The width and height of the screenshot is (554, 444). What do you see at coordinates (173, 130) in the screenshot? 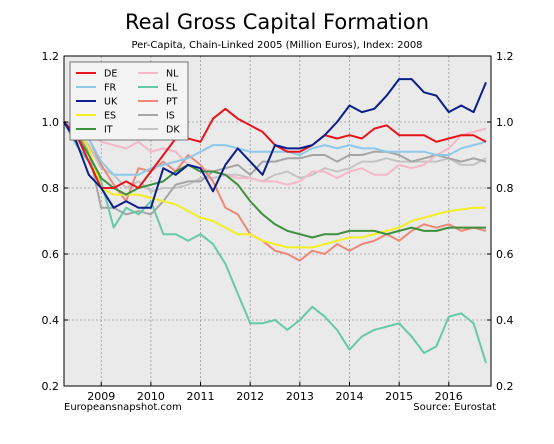
I see `legend-label-dk: DK` at bounding box center [173, 130].